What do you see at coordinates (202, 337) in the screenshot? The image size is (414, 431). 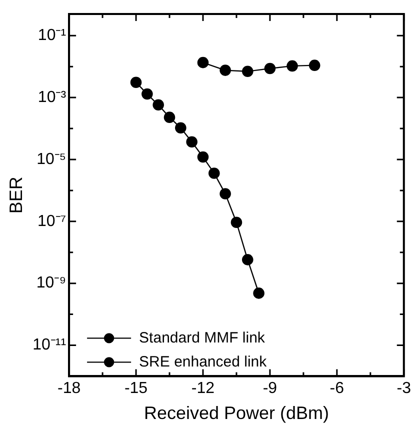 I see `legend-label: Standard MMF link` at bounding box center [202, 337].